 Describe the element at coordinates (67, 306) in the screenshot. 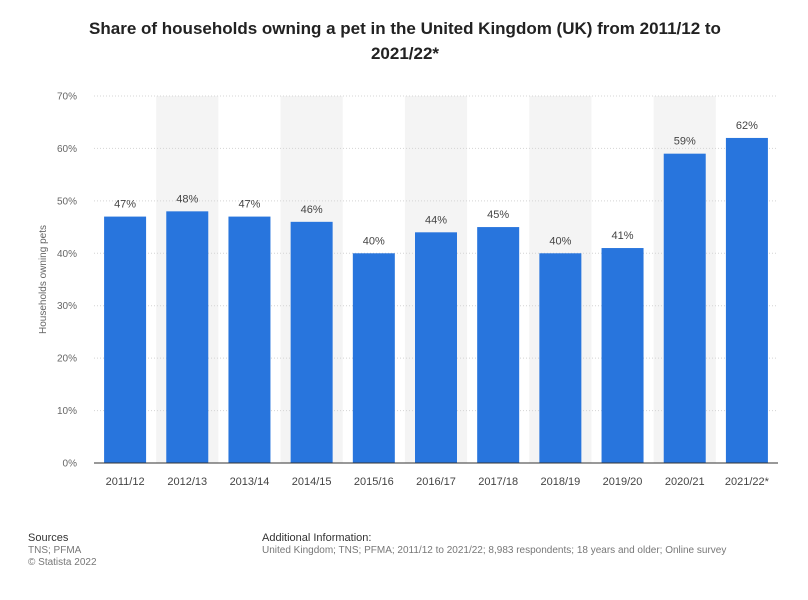

I see `y-tick-label: 30%` at that location.